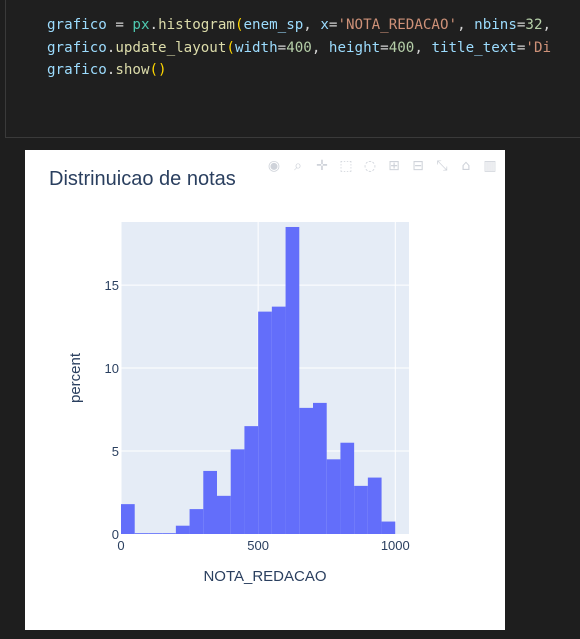  I want to click on box-select-icon: ⬚, so click(346, 166).